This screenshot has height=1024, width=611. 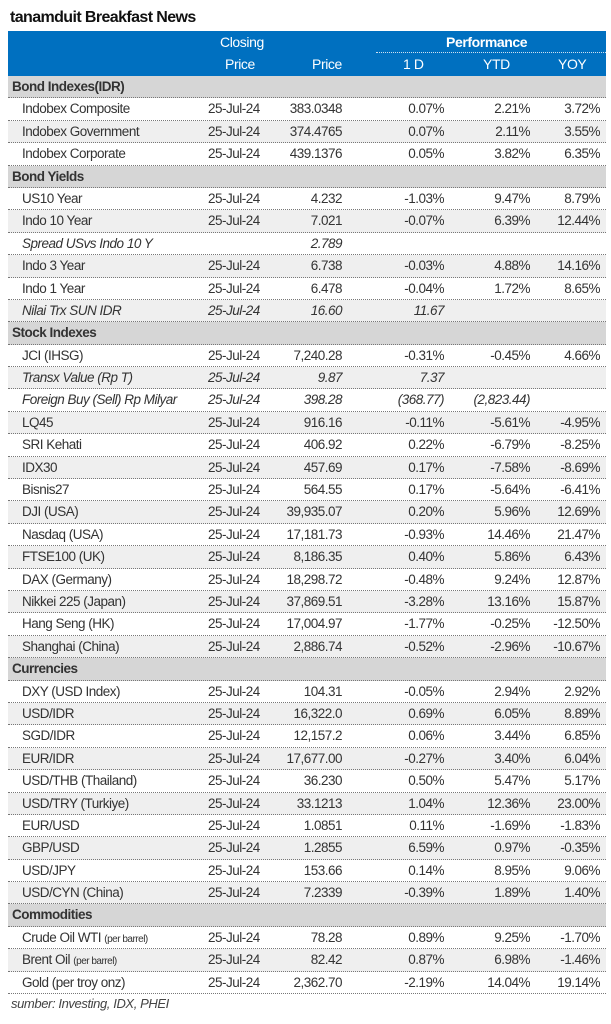 What do you see at coordinates (582, 736) in the screenshot?
I see `change-yoy: 6.85%` at bounding box center [582, 736].